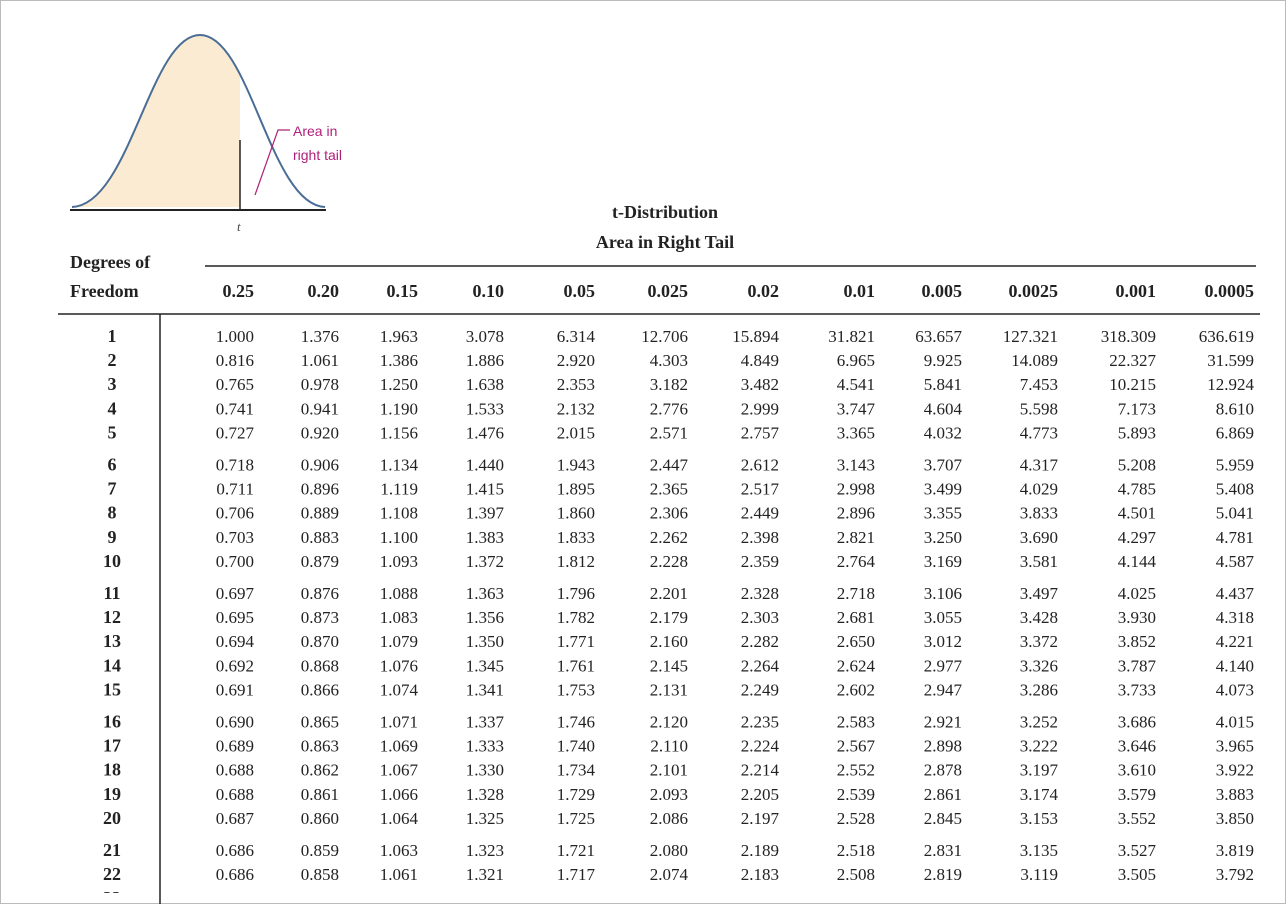 The height and width of the screenshot is (904, 1286). Describe the element at coordinates (1235, 896) in the screenshot. I see `cell: 3.768` at that location.